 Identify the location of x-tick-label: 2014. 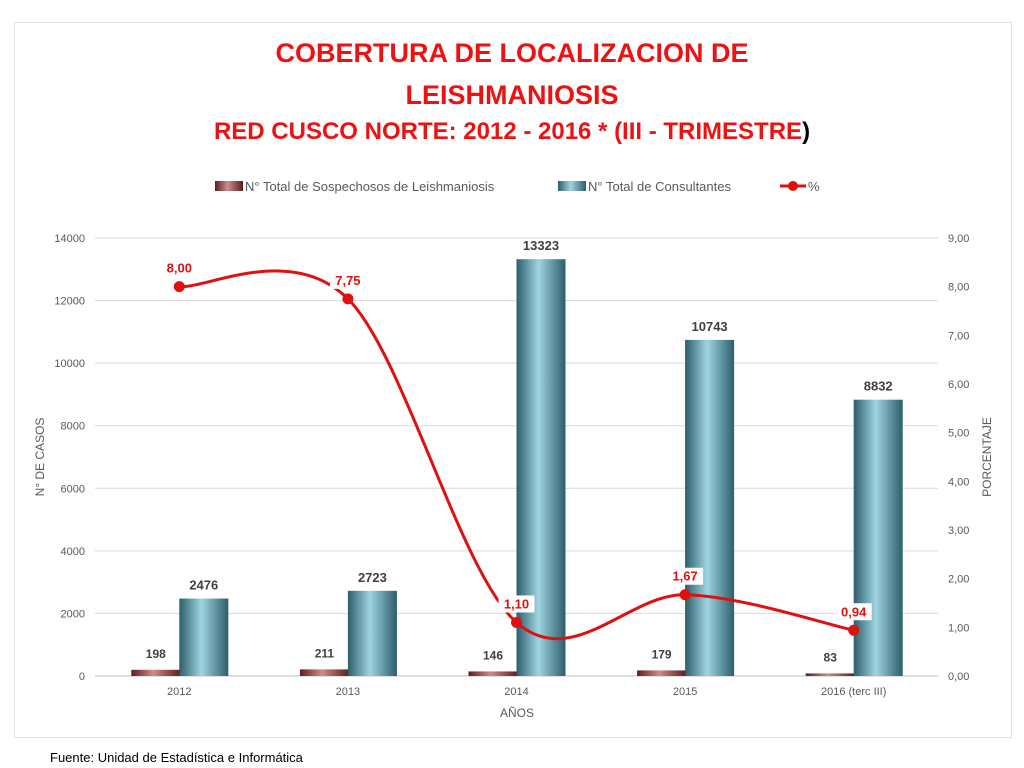
(516, 692).